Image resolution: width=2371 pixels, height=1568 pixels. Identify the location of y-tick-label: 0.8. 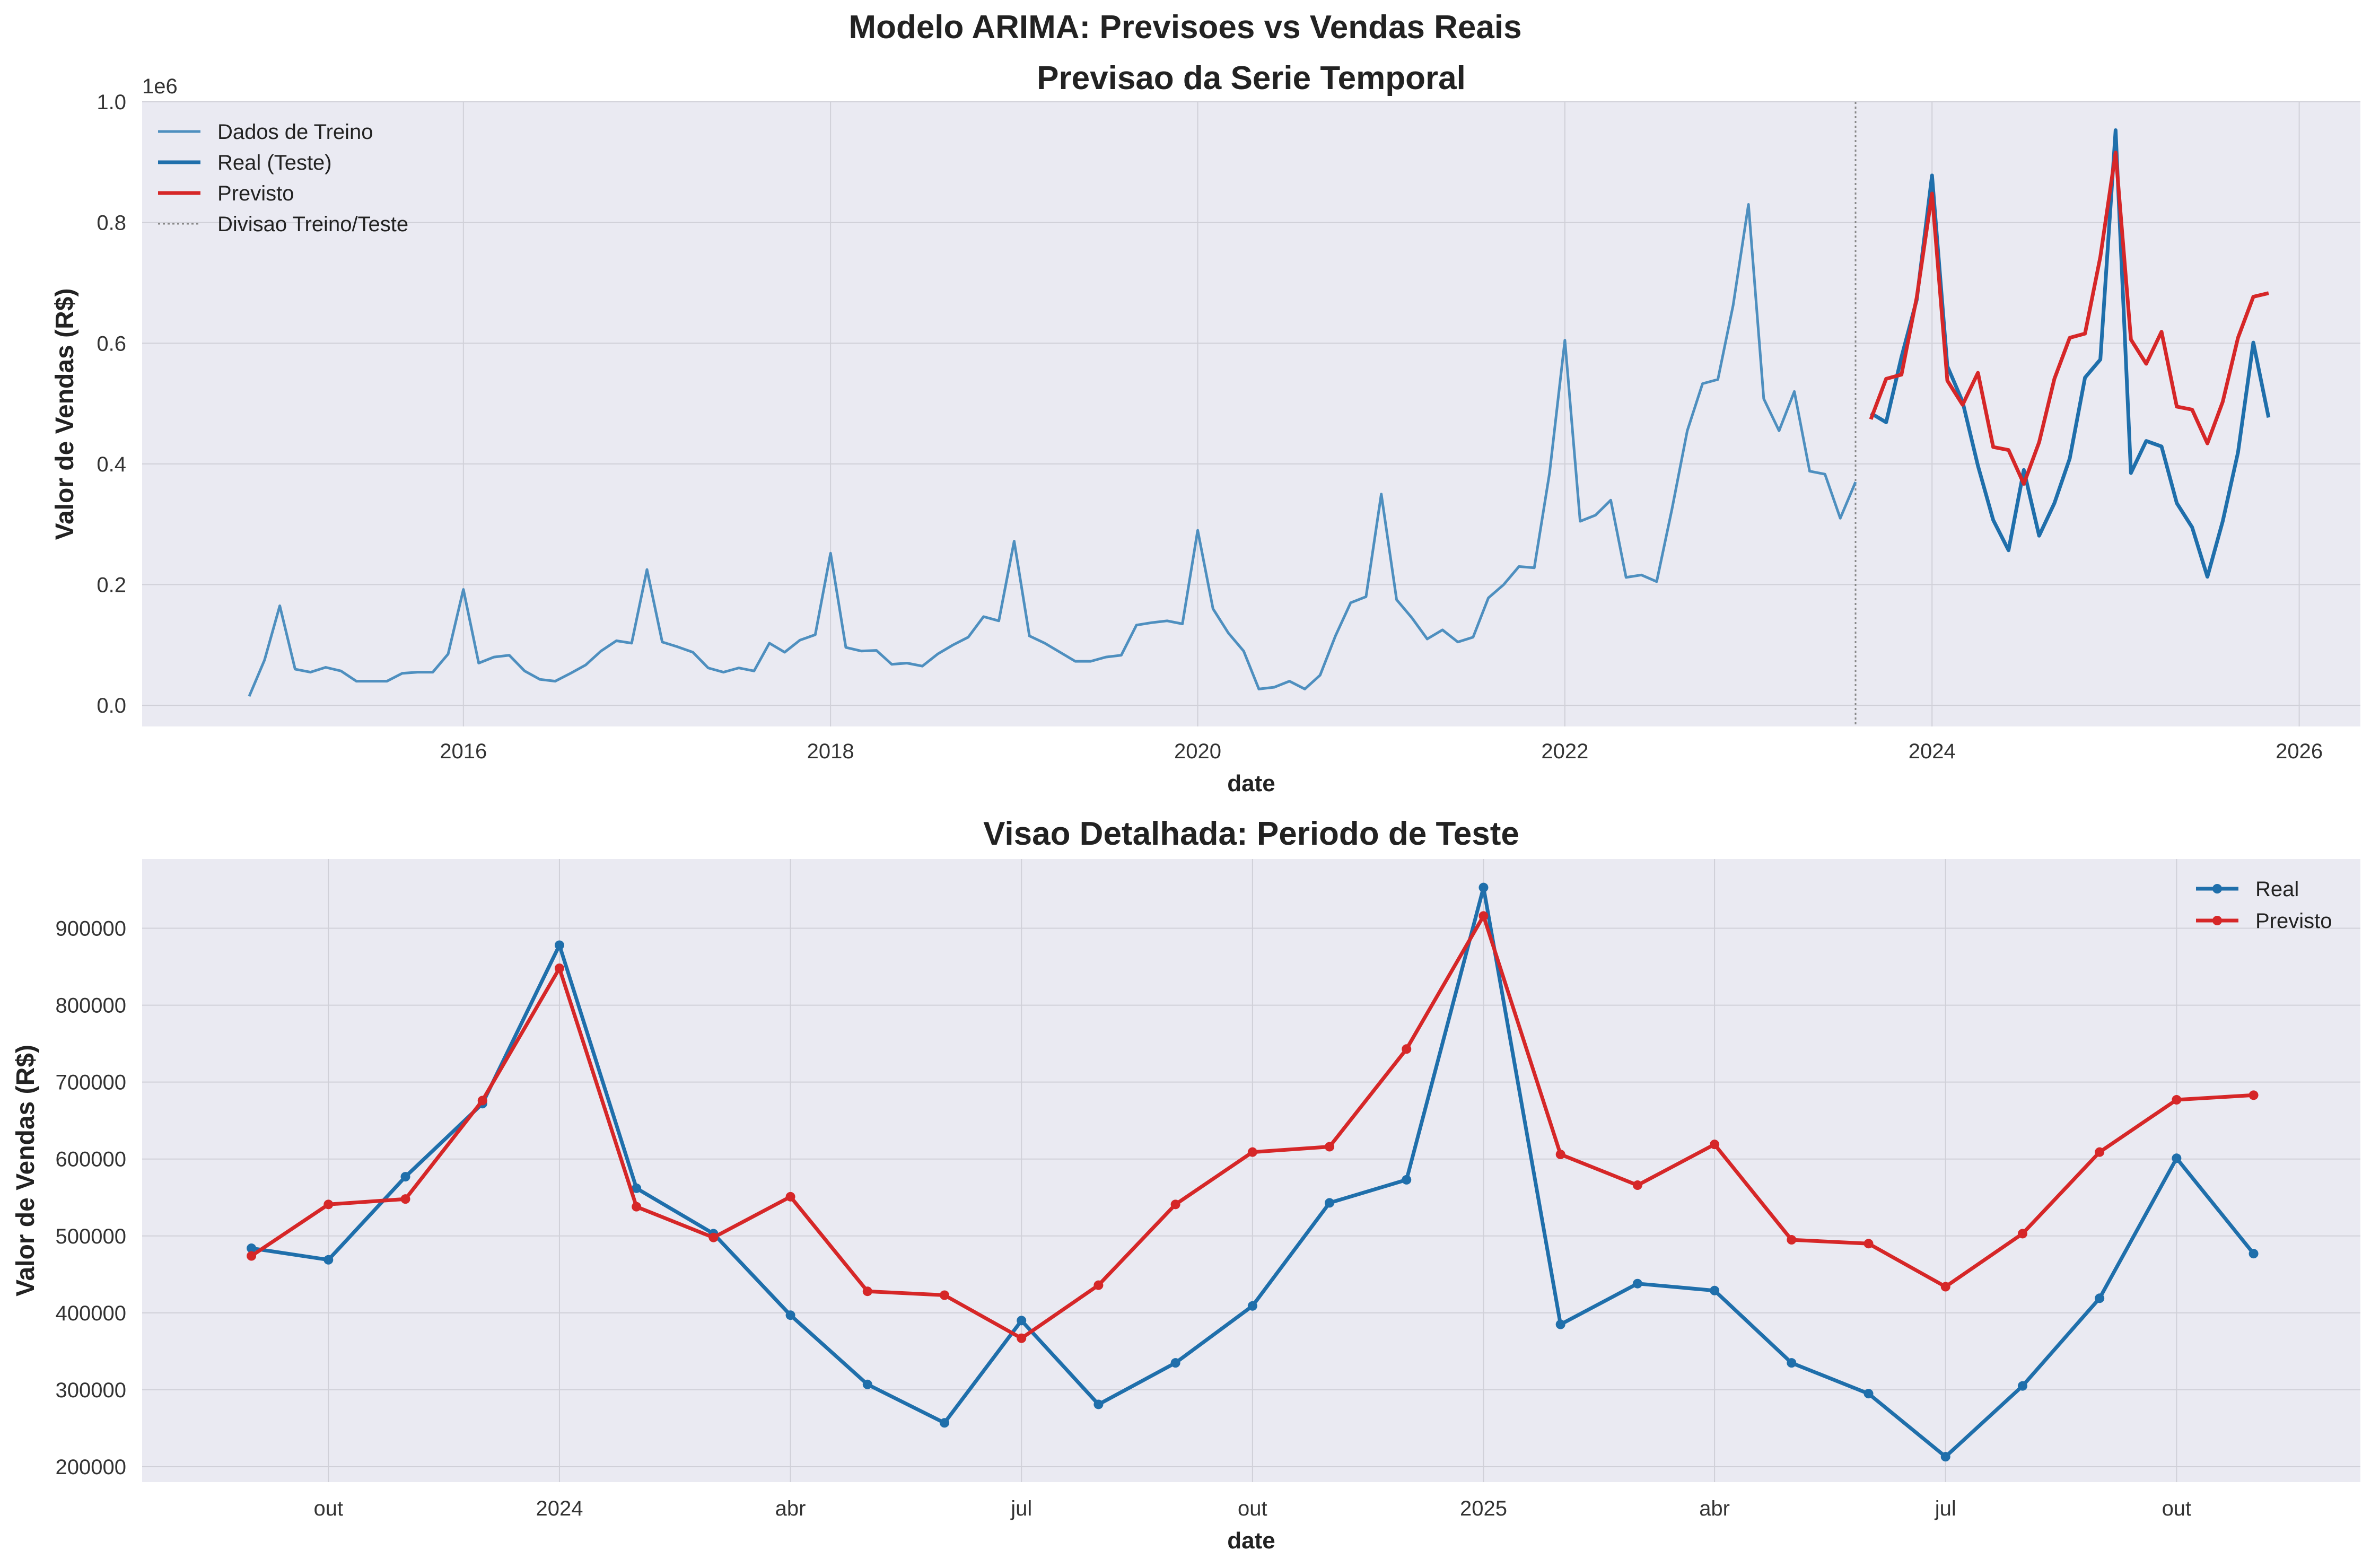
(111, 224).